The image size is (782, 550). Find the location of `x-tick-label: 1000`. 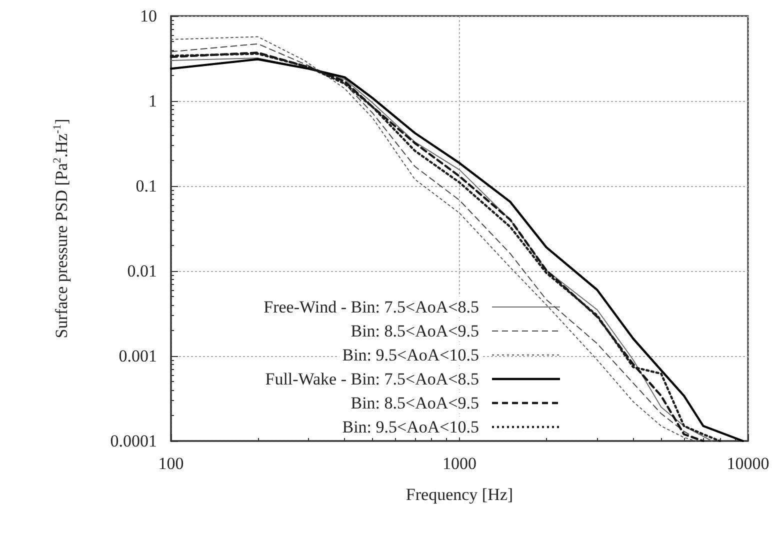

x-tick-label: 1000 is located at coordinates (459, 463).